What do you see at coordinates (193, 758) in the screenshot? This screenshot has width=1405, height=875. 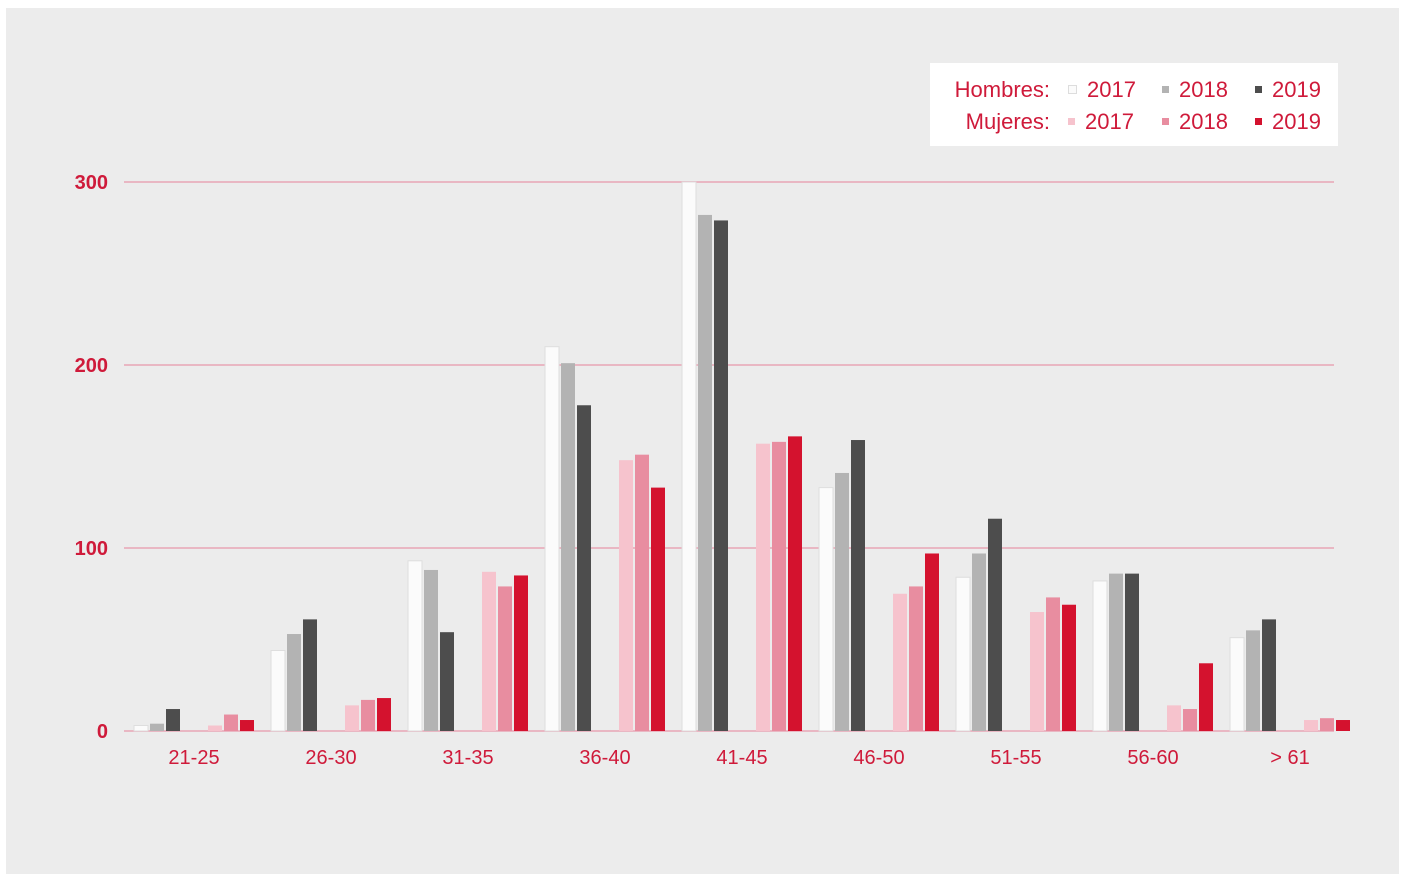 I see `x-tick-label: 21-25` at bounding box center [193, 758].